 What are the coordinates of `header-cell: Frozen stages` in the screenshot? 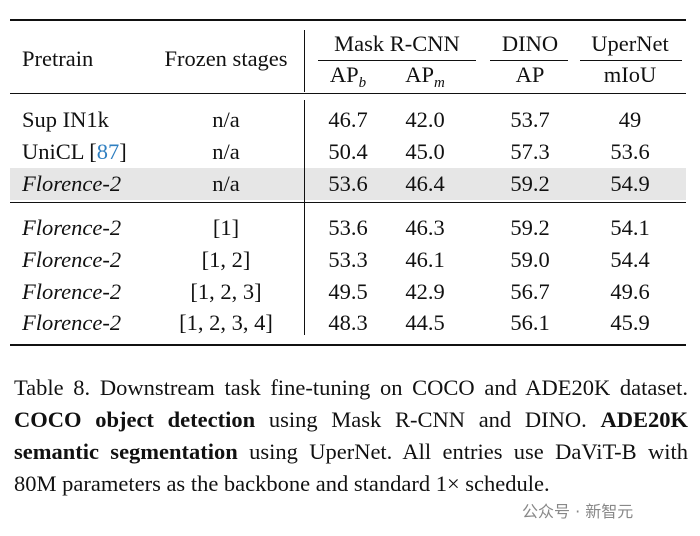 It's located at (226, 58).